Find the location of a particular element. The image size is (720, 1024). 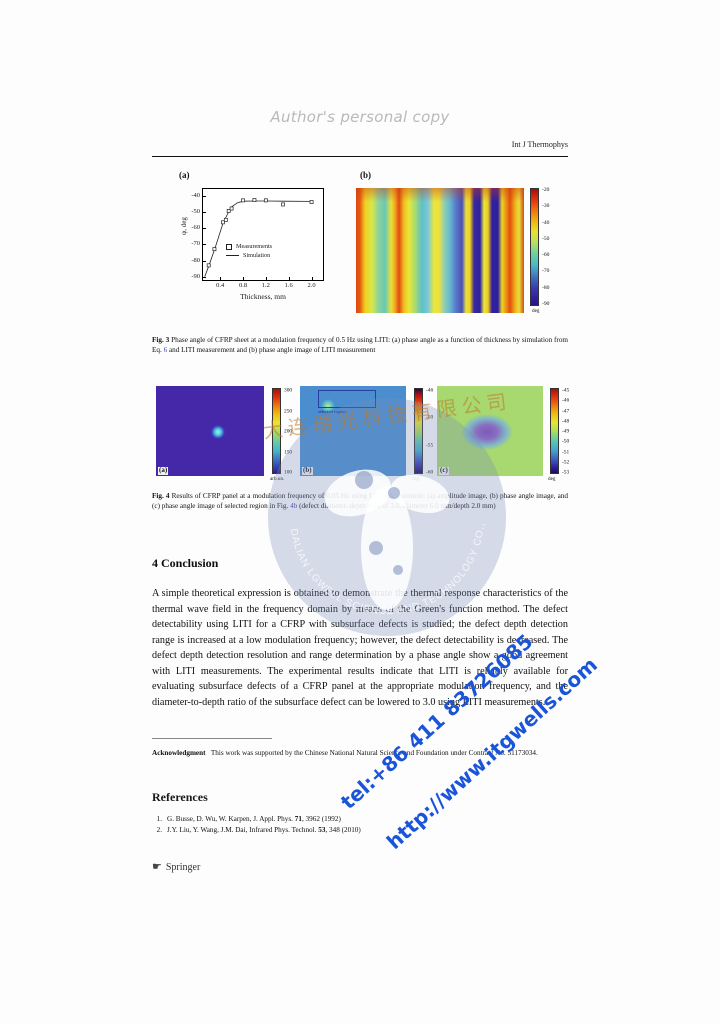

colorbar-tick-label: -90 is located at coordinates (546, 304).